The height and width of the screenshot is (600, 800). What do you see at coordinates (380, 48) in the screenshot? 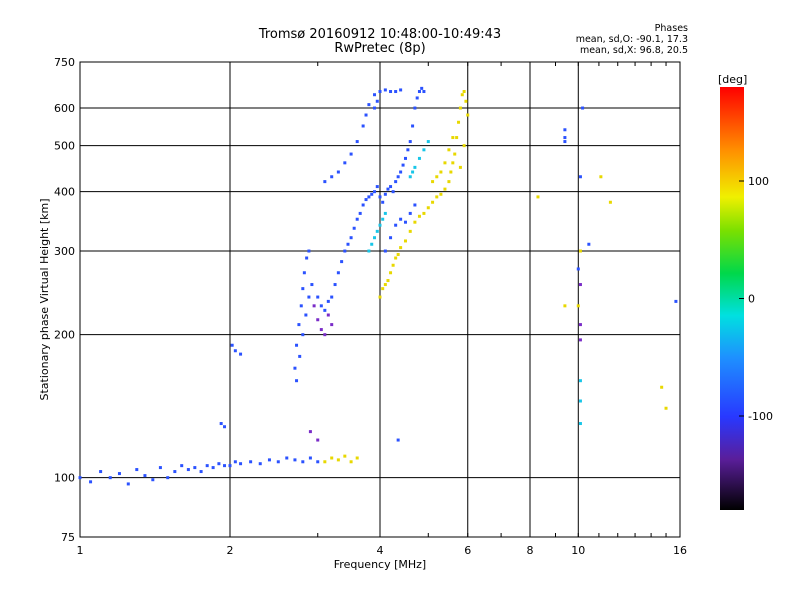
I see `chart-subtitle: RwPretec (8p)` at bounding box center [380, 48].